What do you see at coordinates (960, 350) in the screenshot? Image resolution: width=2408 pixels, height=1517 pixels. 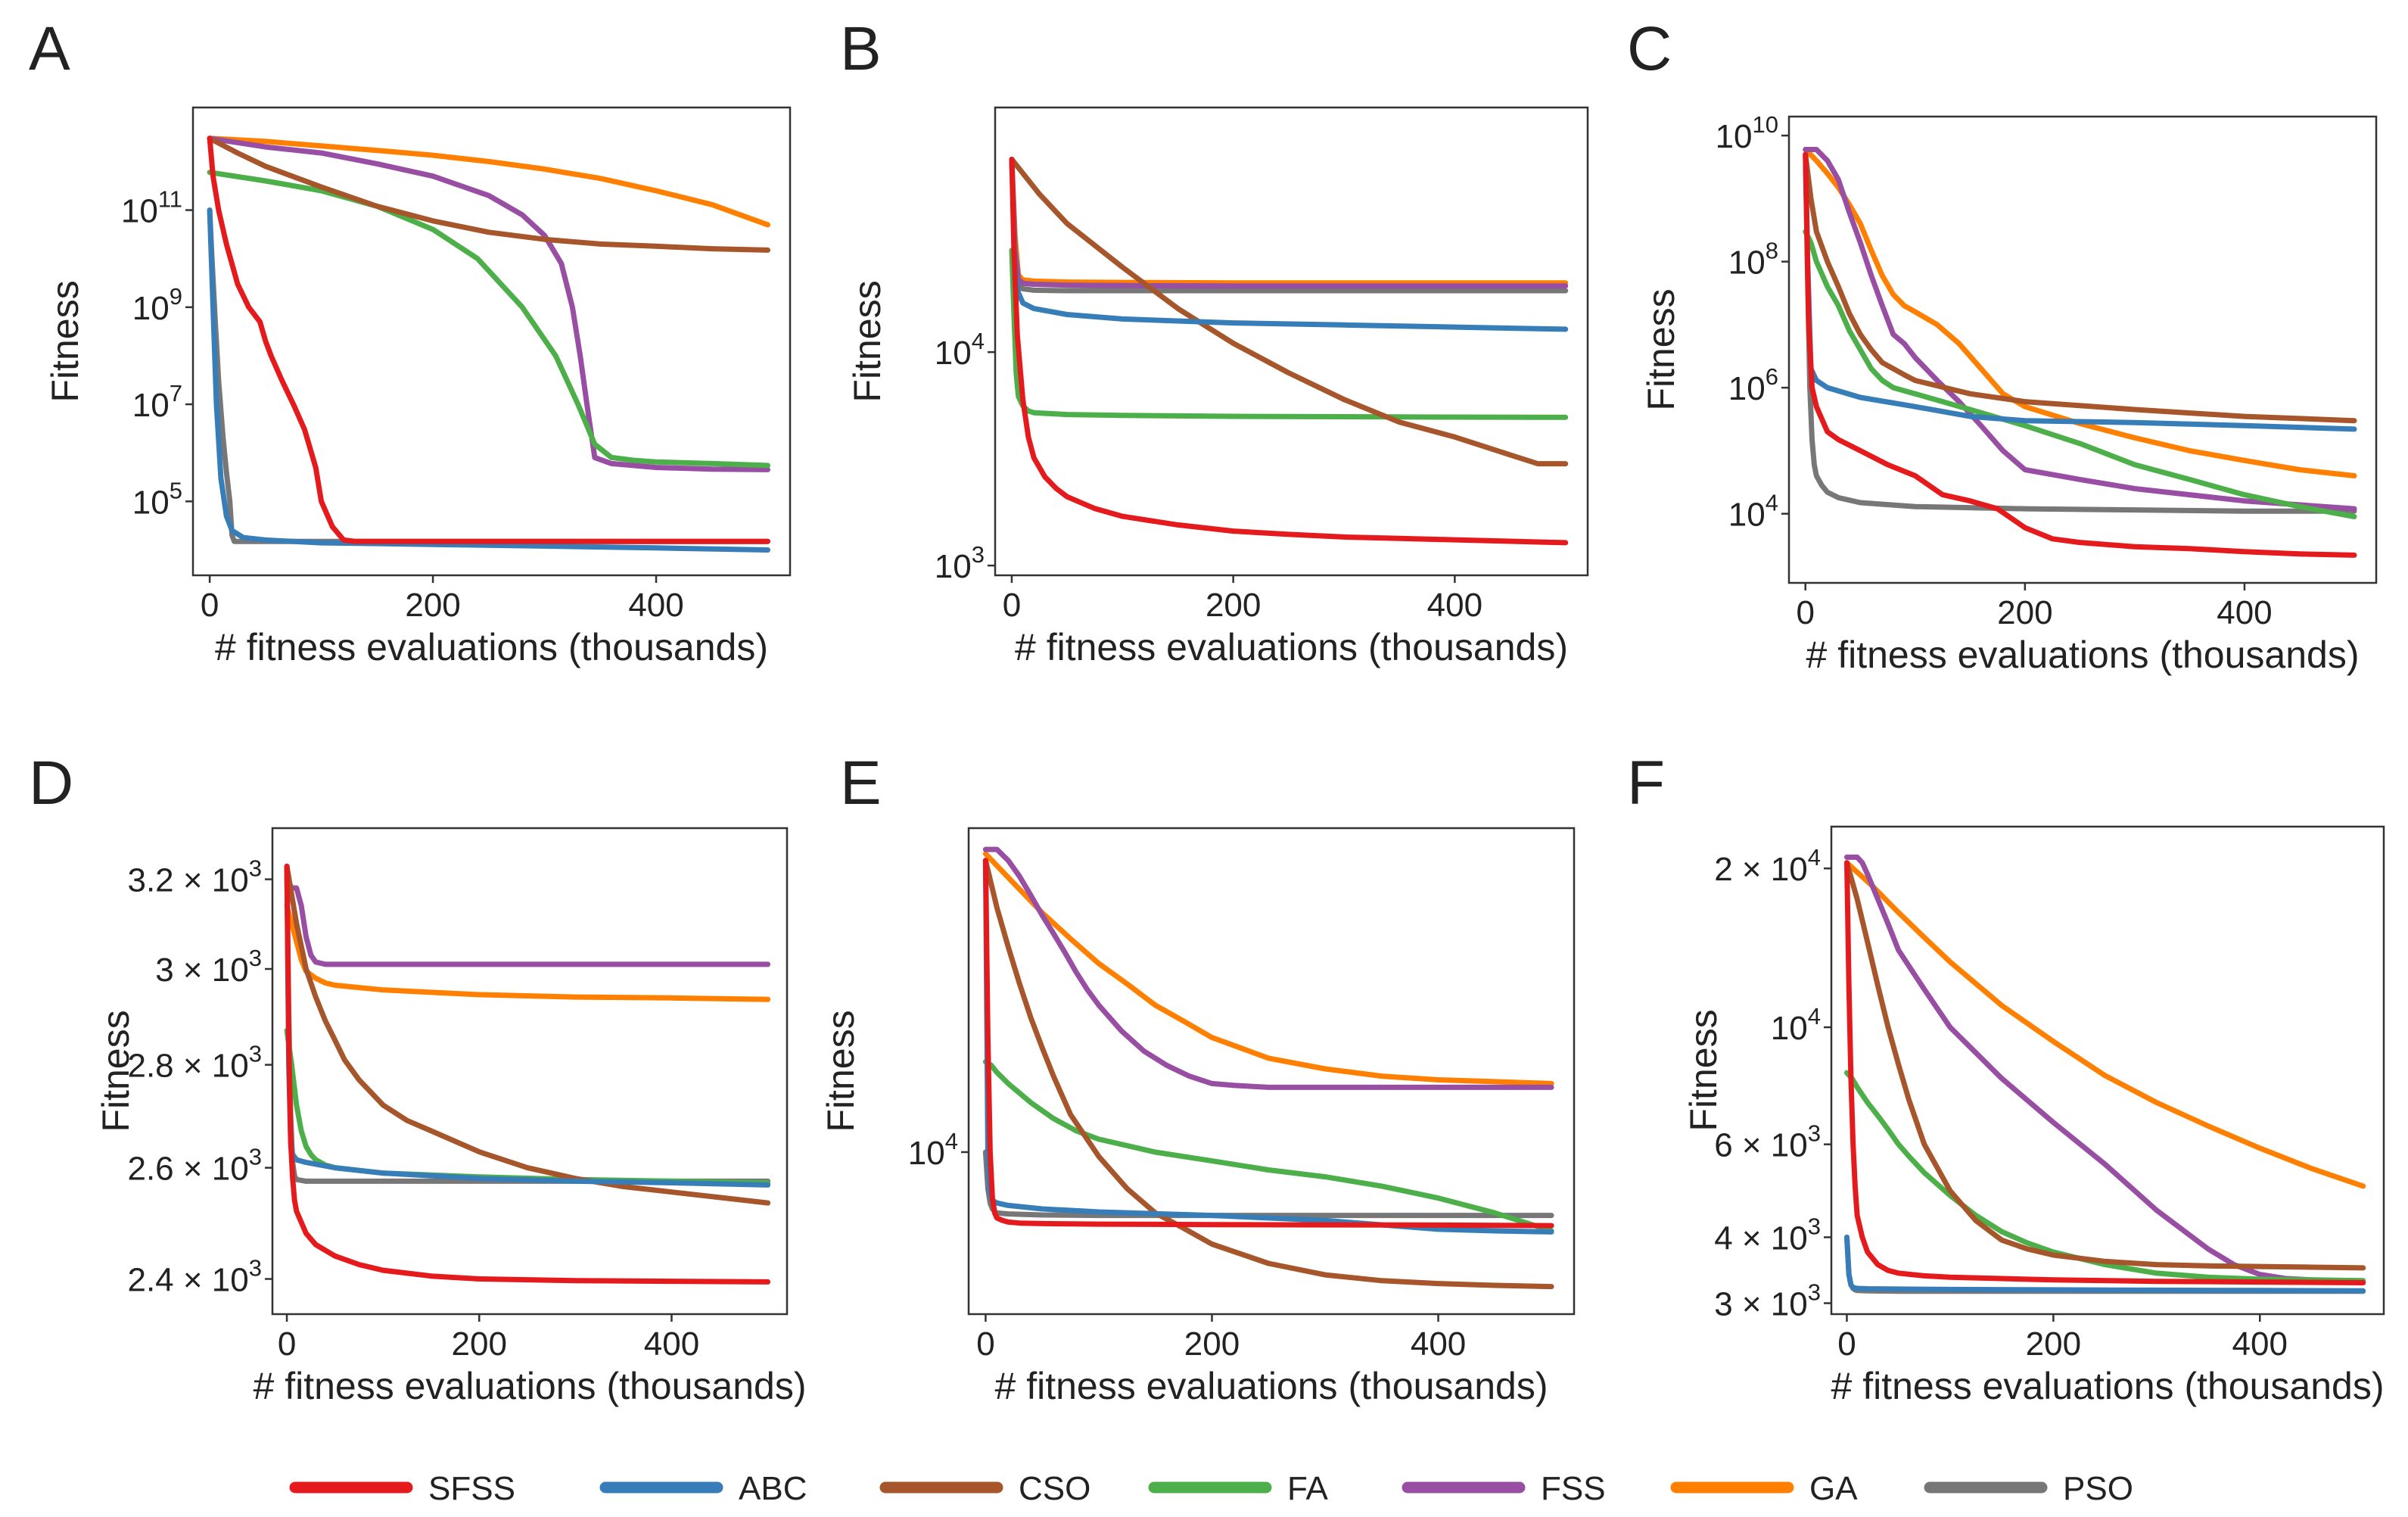 I see `y-tick-label-B: 10⁴` at bounding box center [960, 350].